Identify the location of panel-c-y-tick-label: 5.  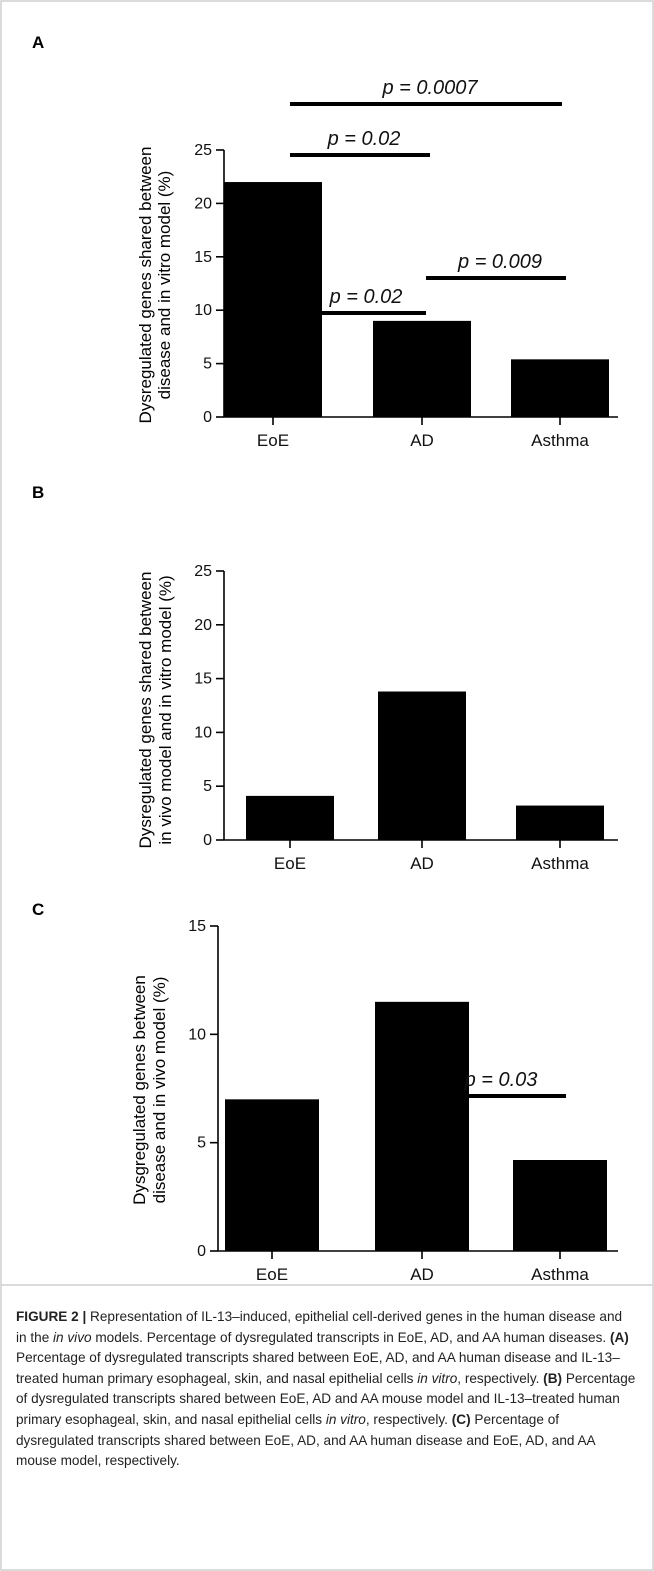
(201, 1143).